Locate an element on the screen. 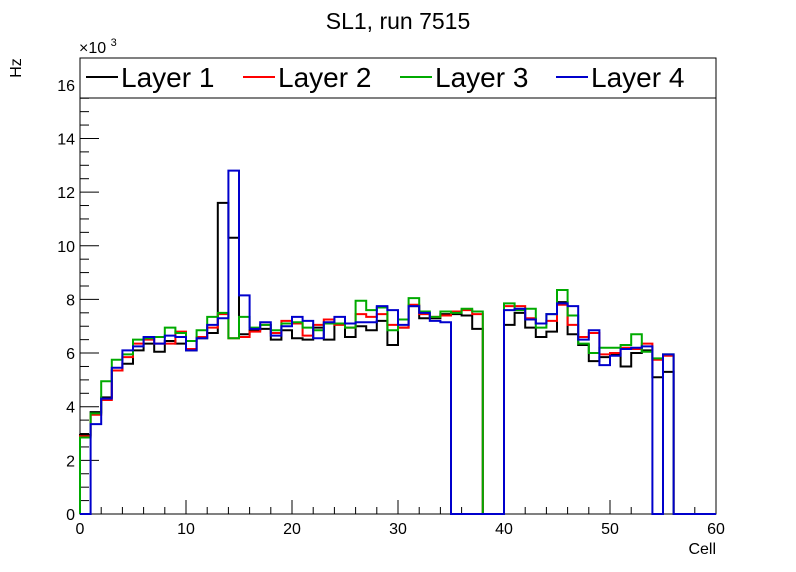 This screenshot has height=572, width=796. x-tick-label: 0 is located at coordinates (80, 529).